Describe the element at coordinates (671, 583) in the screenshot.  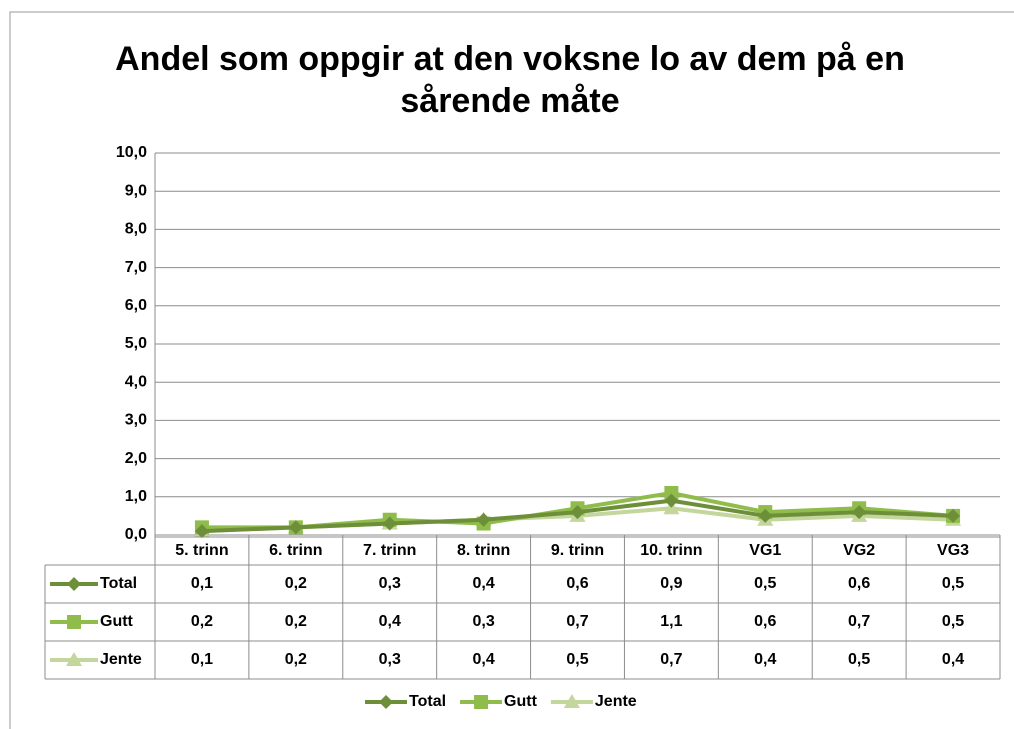
I see `table-value: 0,9` at that location.